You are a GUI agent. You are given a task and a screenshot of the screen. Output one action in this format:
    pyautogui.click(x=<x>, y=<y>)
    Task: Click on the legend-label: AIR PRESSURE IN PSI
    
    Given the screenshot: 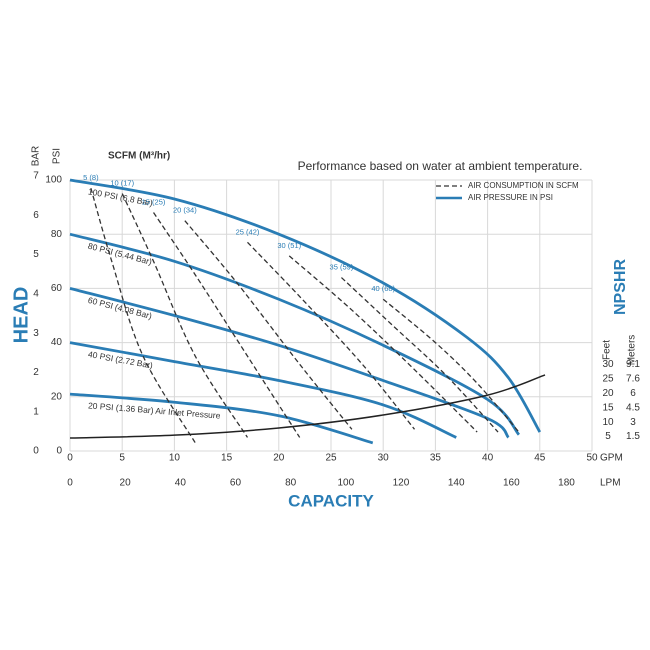 What is the action you would take?
    pyautogui.click(x=510, y=197)
    